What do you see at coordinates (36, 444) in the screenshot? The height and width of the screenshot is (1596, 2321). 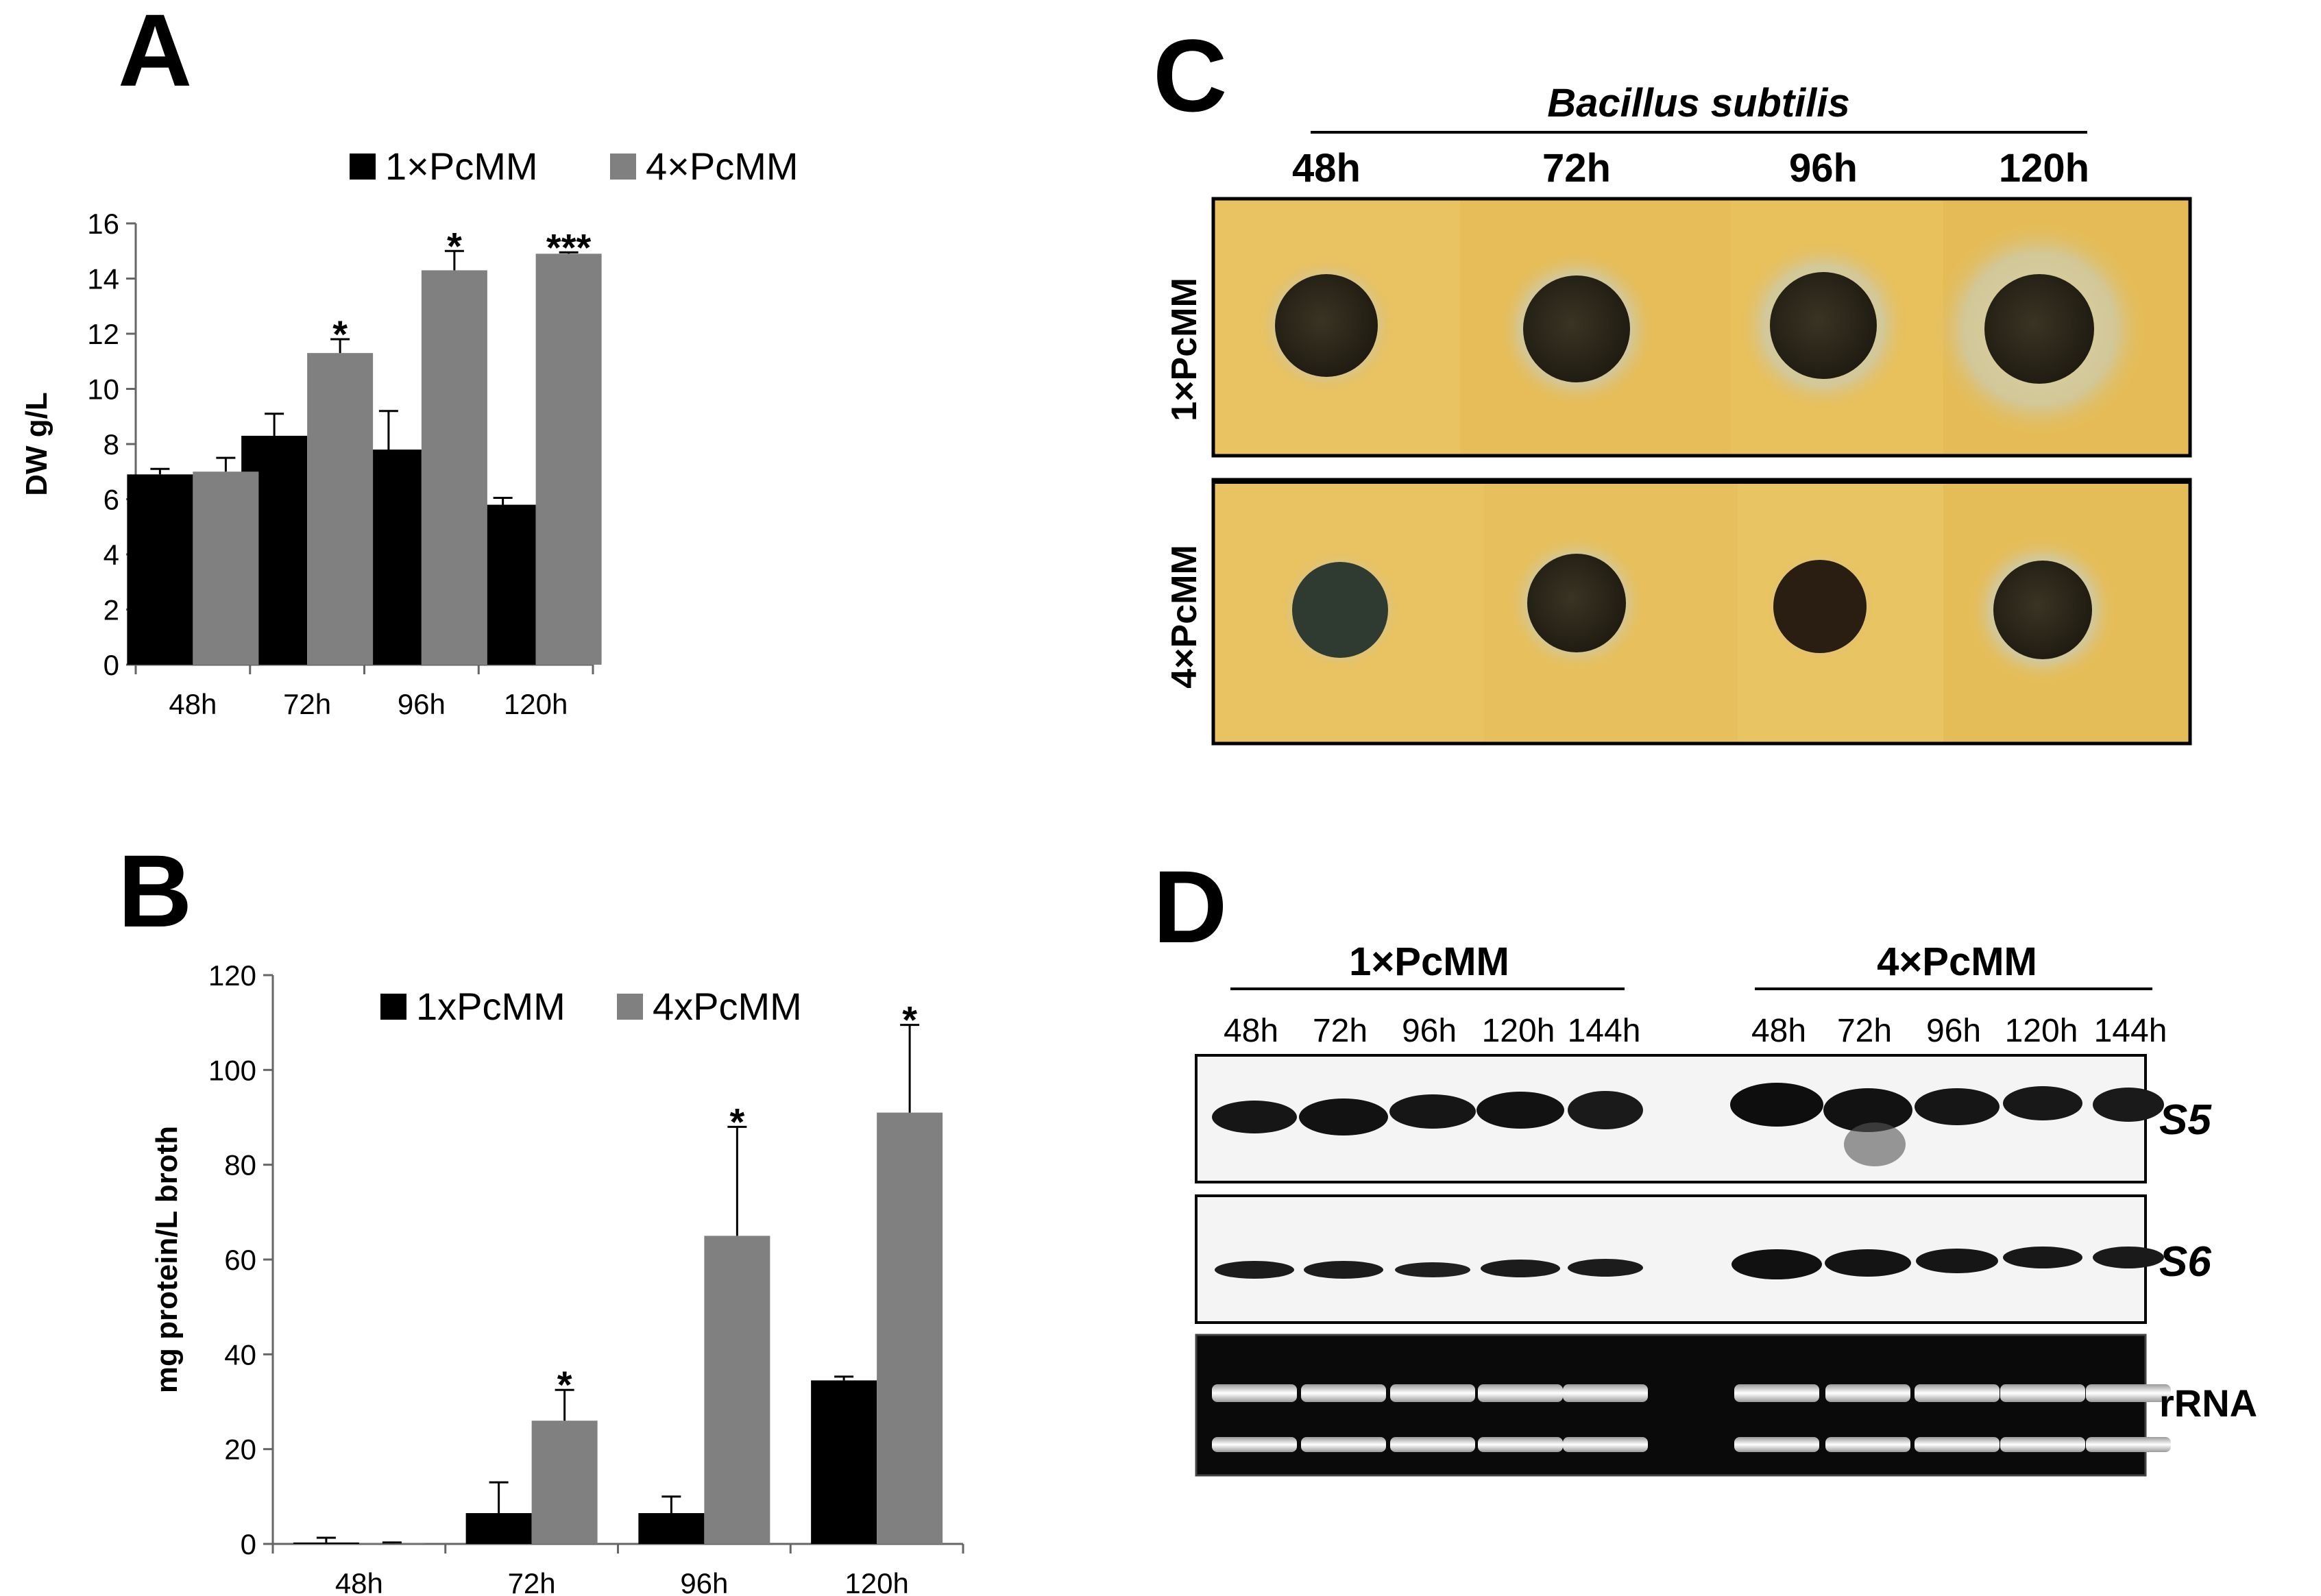 I see `y-axis-label: DW g/L` at bounding box center [36, 444].